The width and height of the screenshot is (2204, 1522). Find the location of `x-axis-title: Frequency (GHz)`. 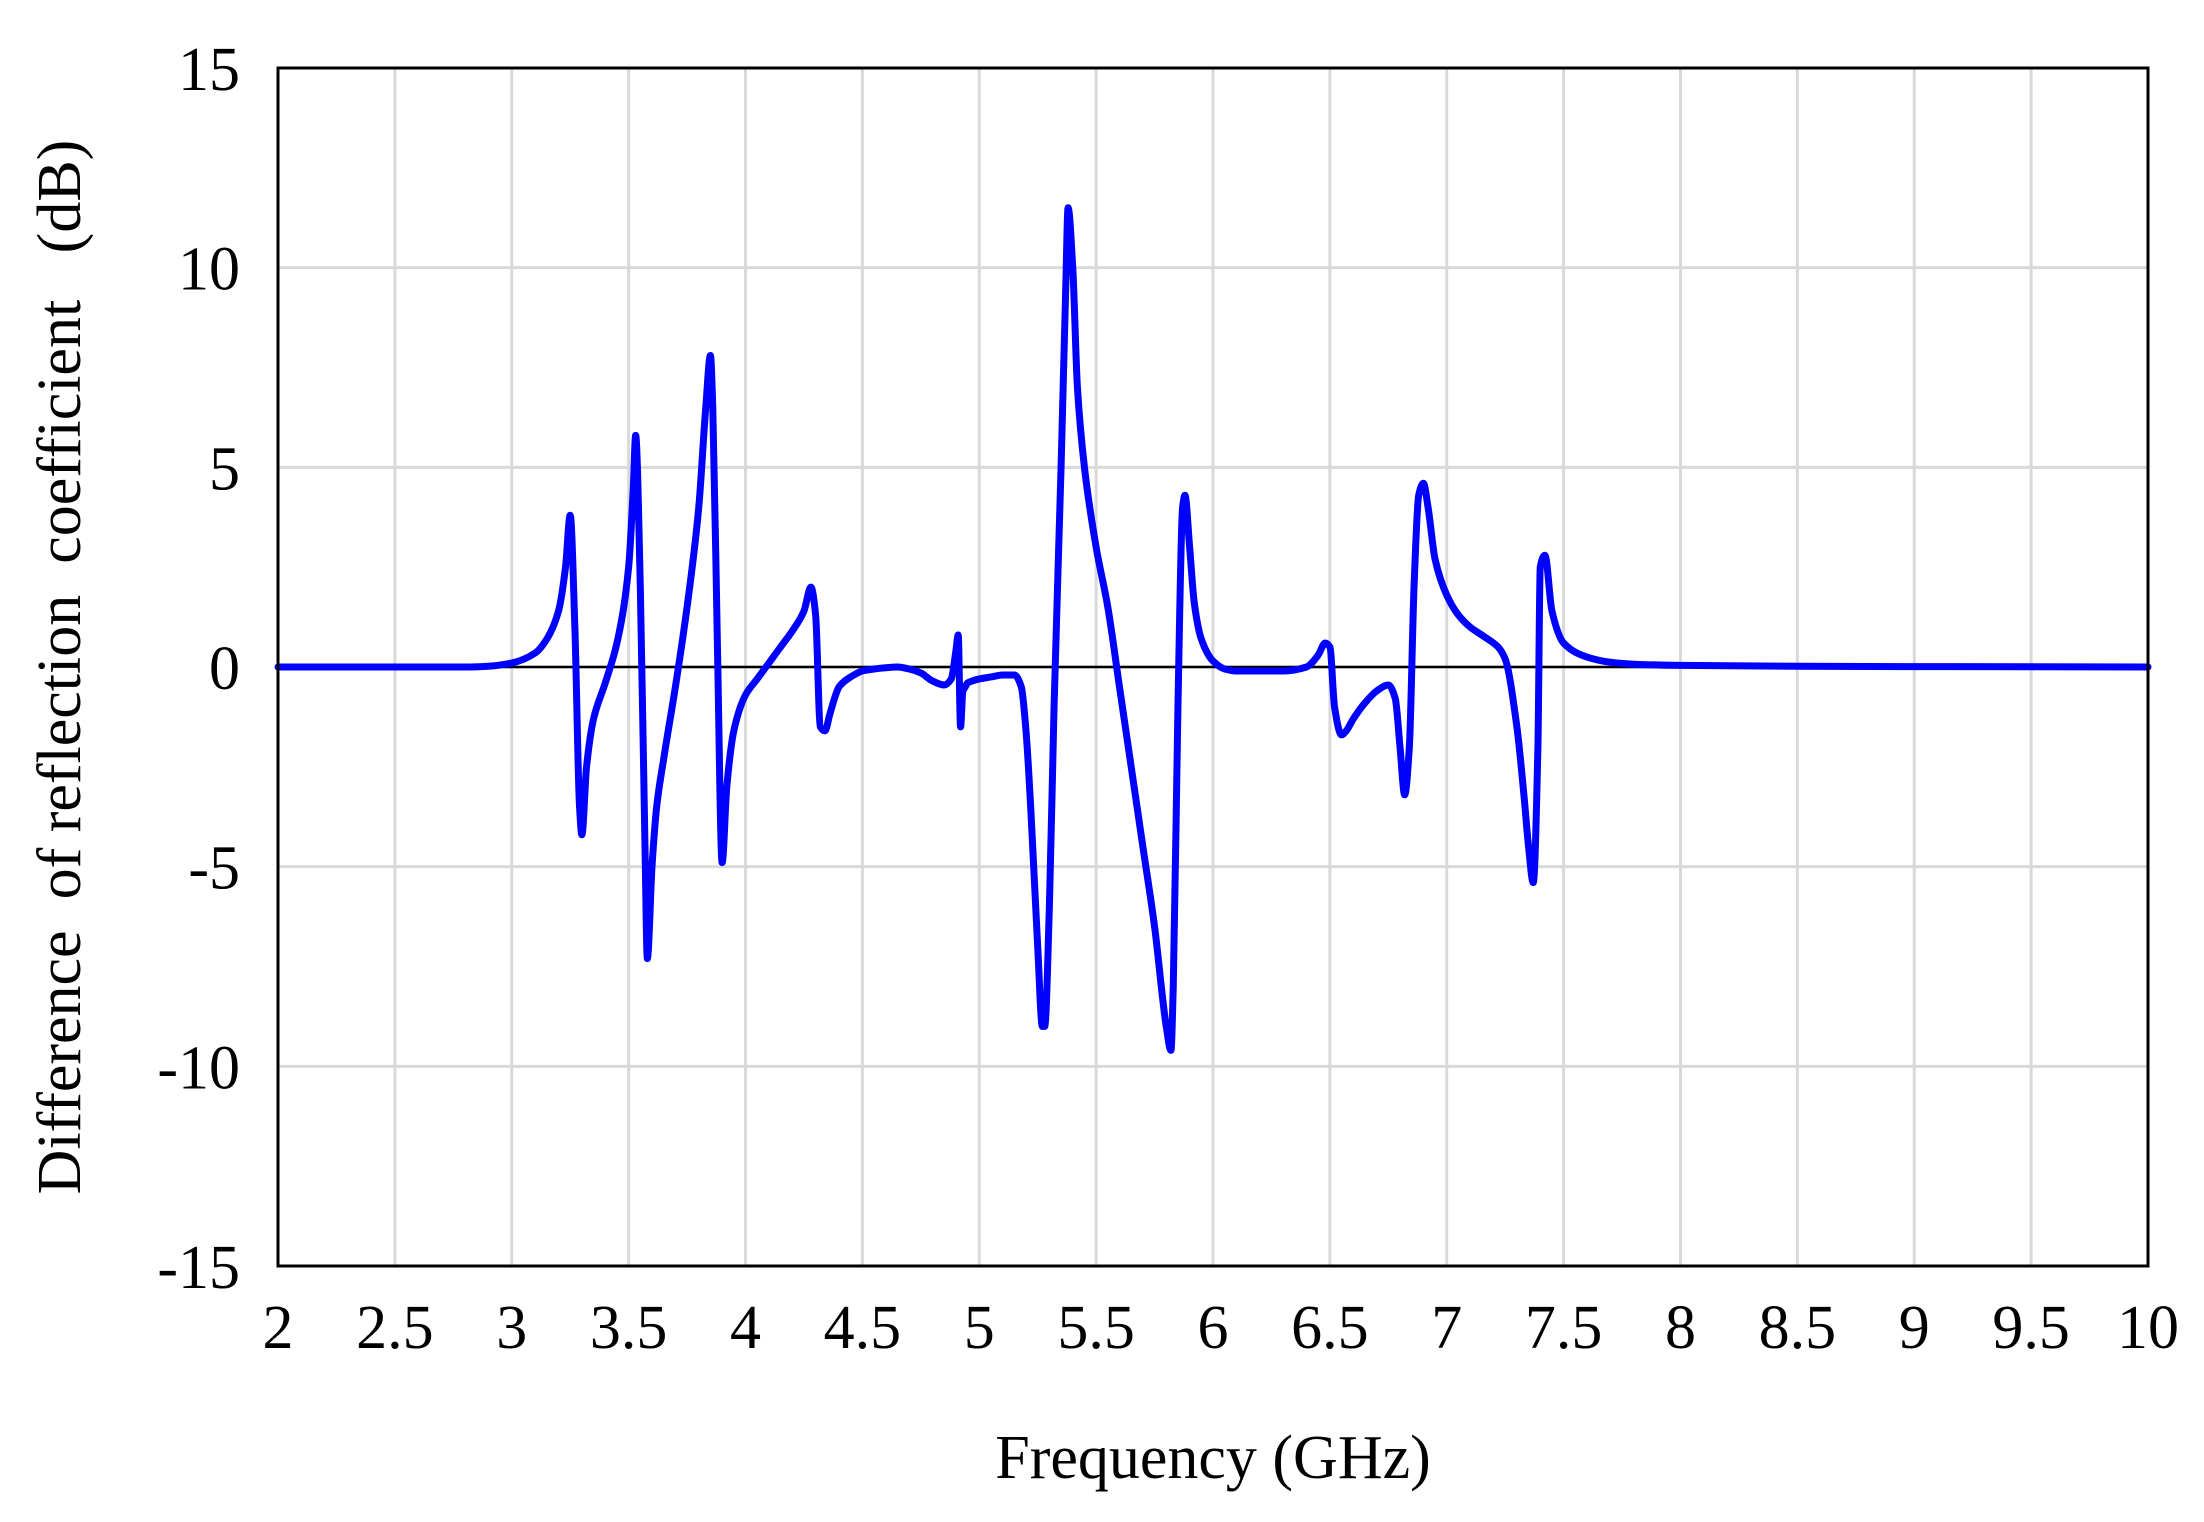

x-axis-title: Frequency (GHz) is located at coordinates (1213, 1458).